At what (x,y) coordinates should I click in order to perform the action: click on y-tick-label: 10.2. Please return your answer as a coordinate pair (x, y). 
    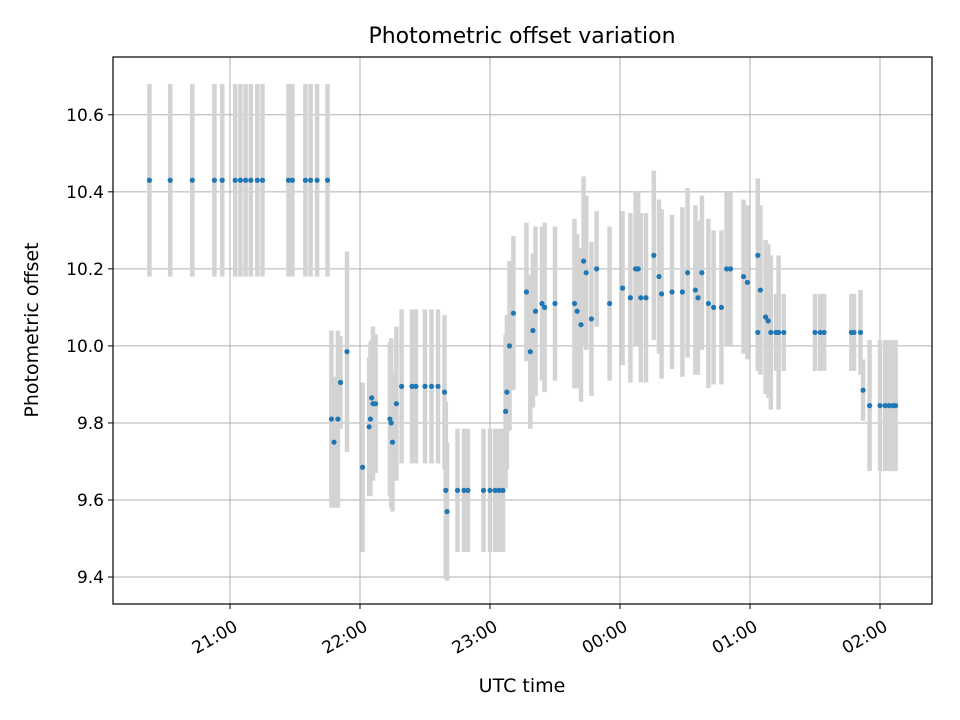
    Looking at the image, I should click on (85, 270).